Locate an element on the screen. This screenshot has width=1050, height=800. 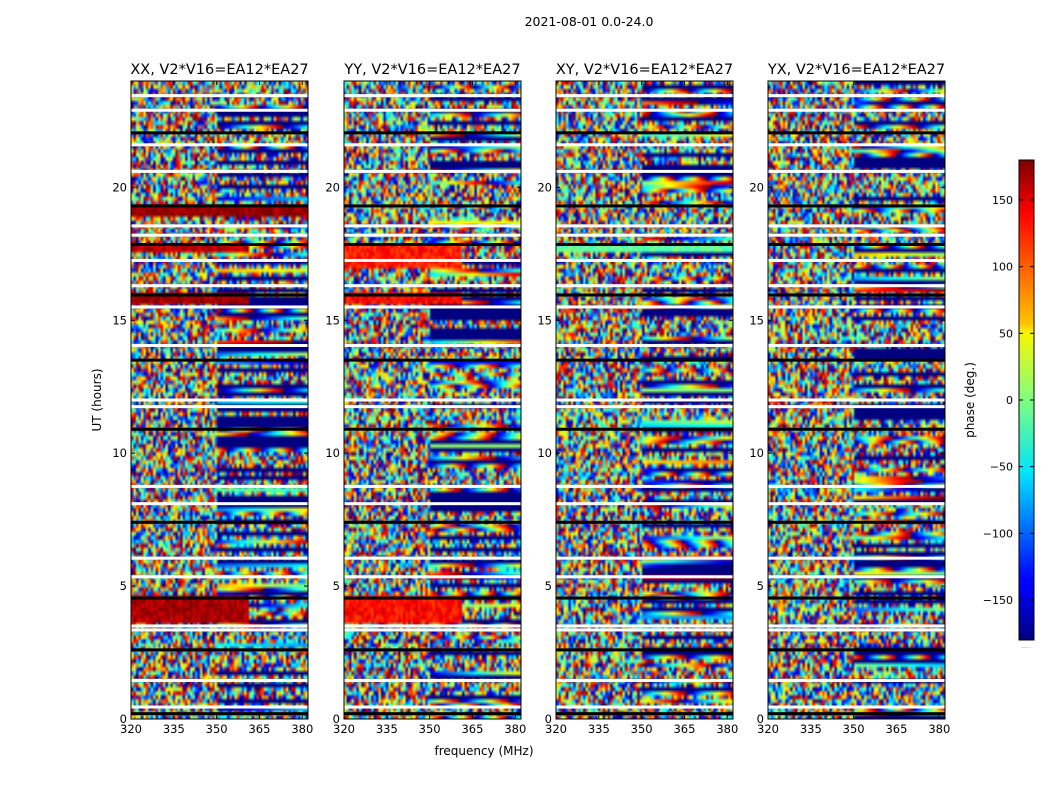
panel-title: XY, V2*V16=EA12*EA27 is located at coordinates (644, 70).